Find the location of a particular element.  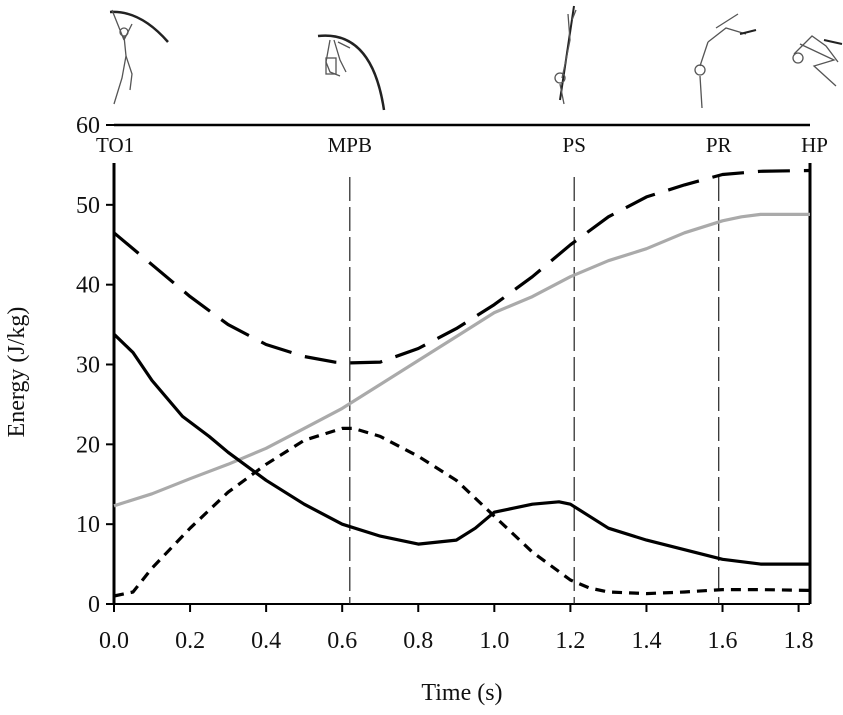

y-tick-label: 40 is located at coordinates (88, 286).